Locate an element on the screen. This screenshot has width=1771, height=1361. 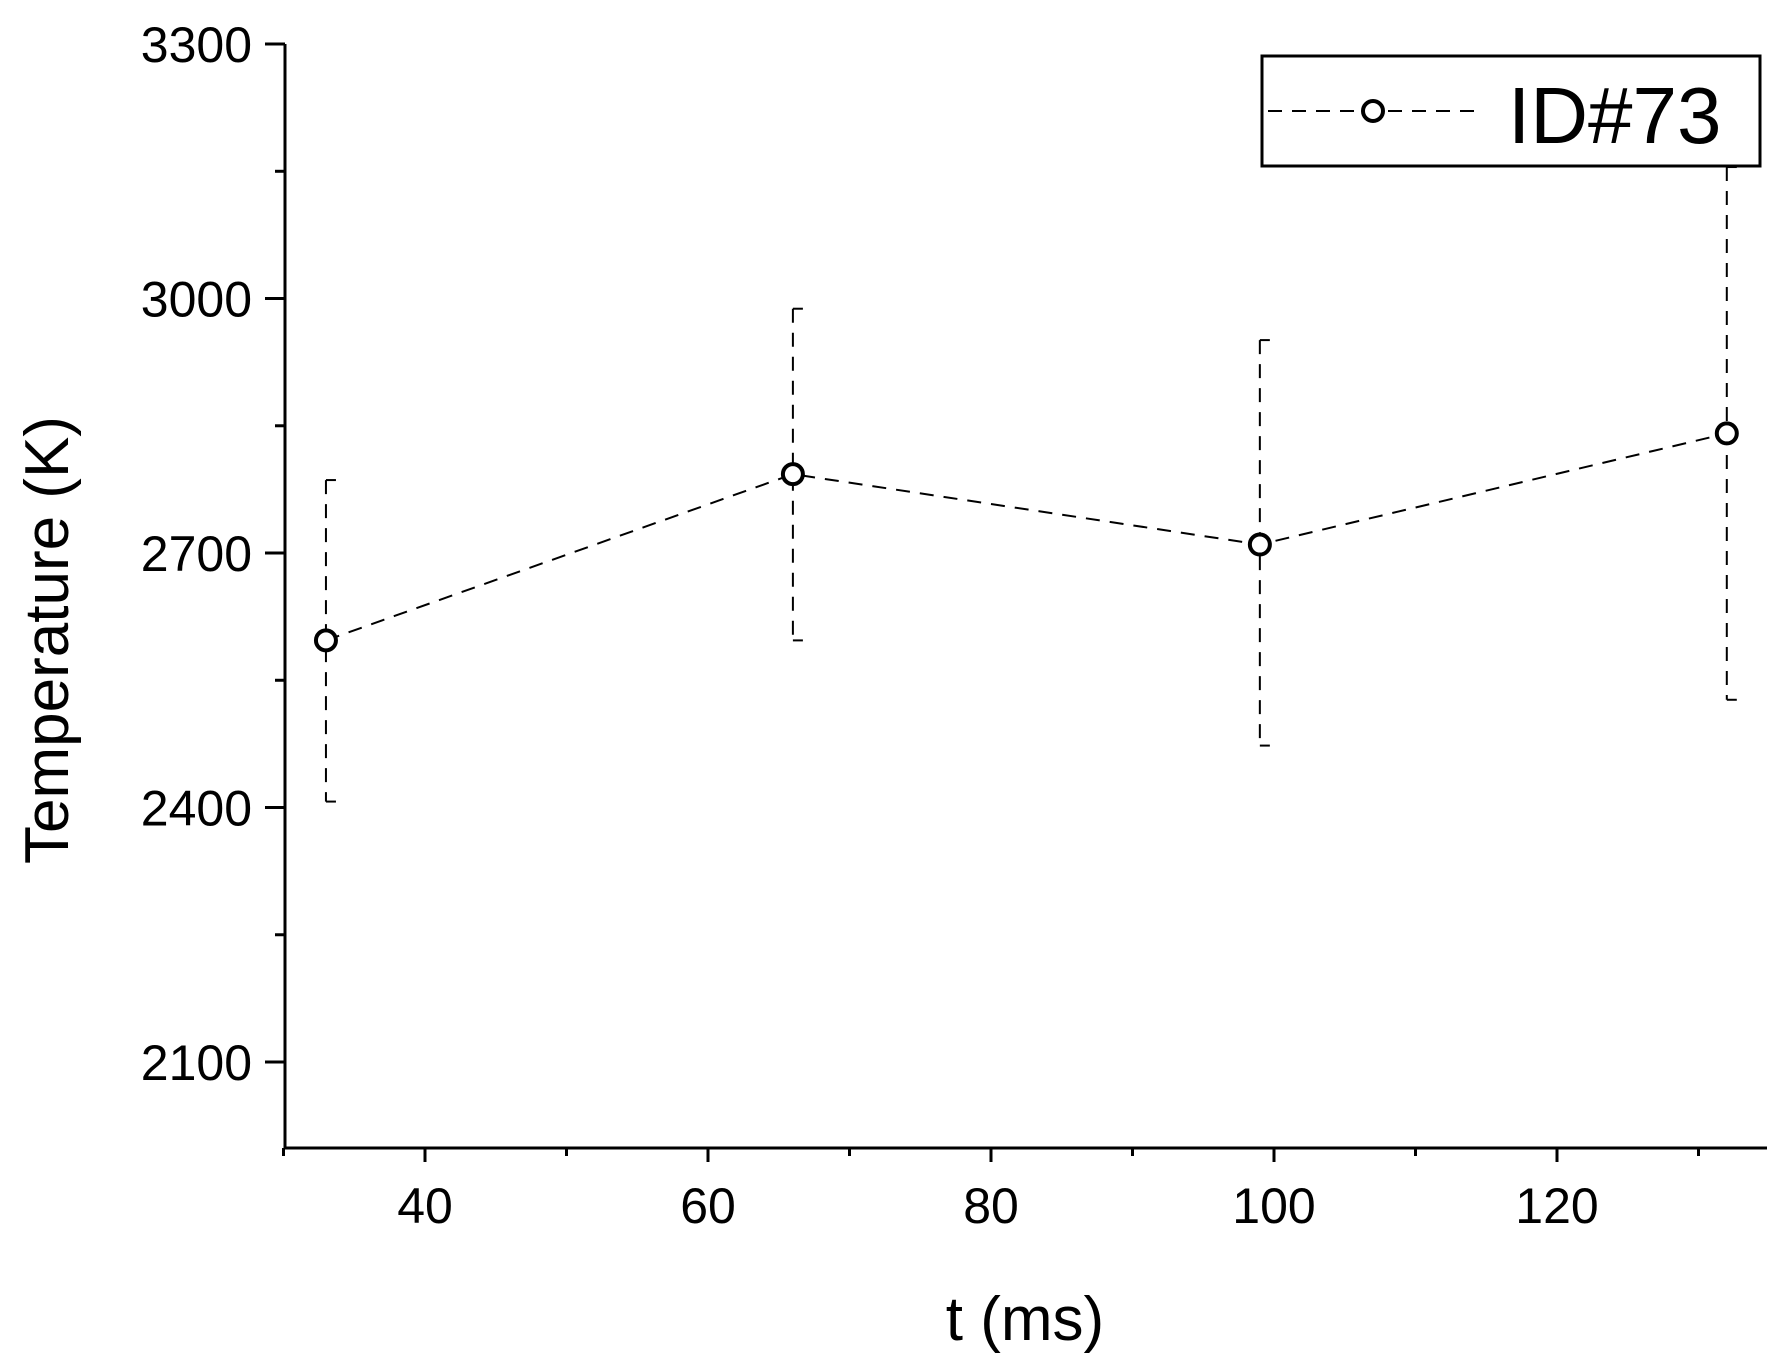
y-axis-ticks: 2100 2400 2700 3000 3300 is located at coordinates (213, 554).